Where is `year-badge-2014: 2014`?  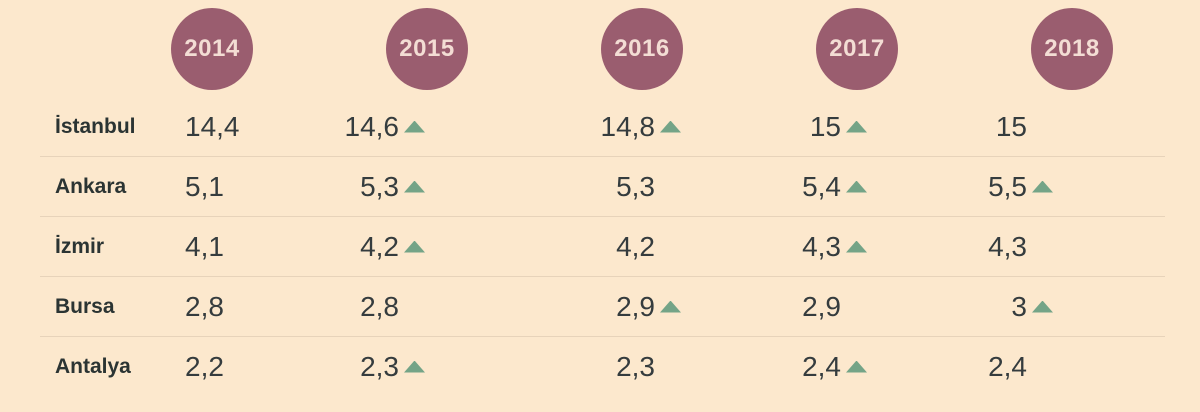
year-badge-2014: 2014 is located at coordinates (212, 49).